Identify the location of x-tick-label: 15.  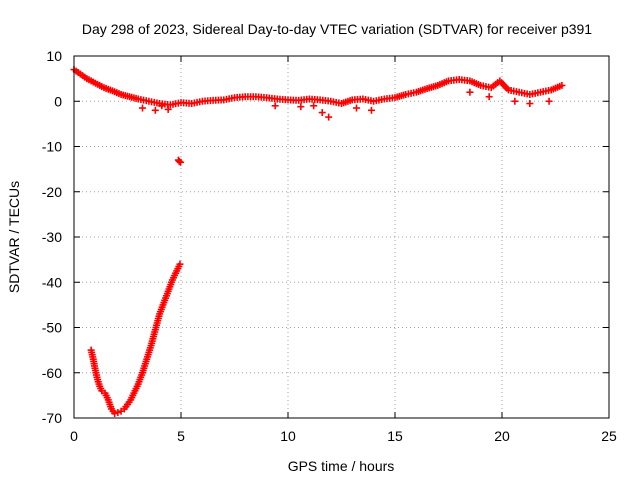
(395, 436).